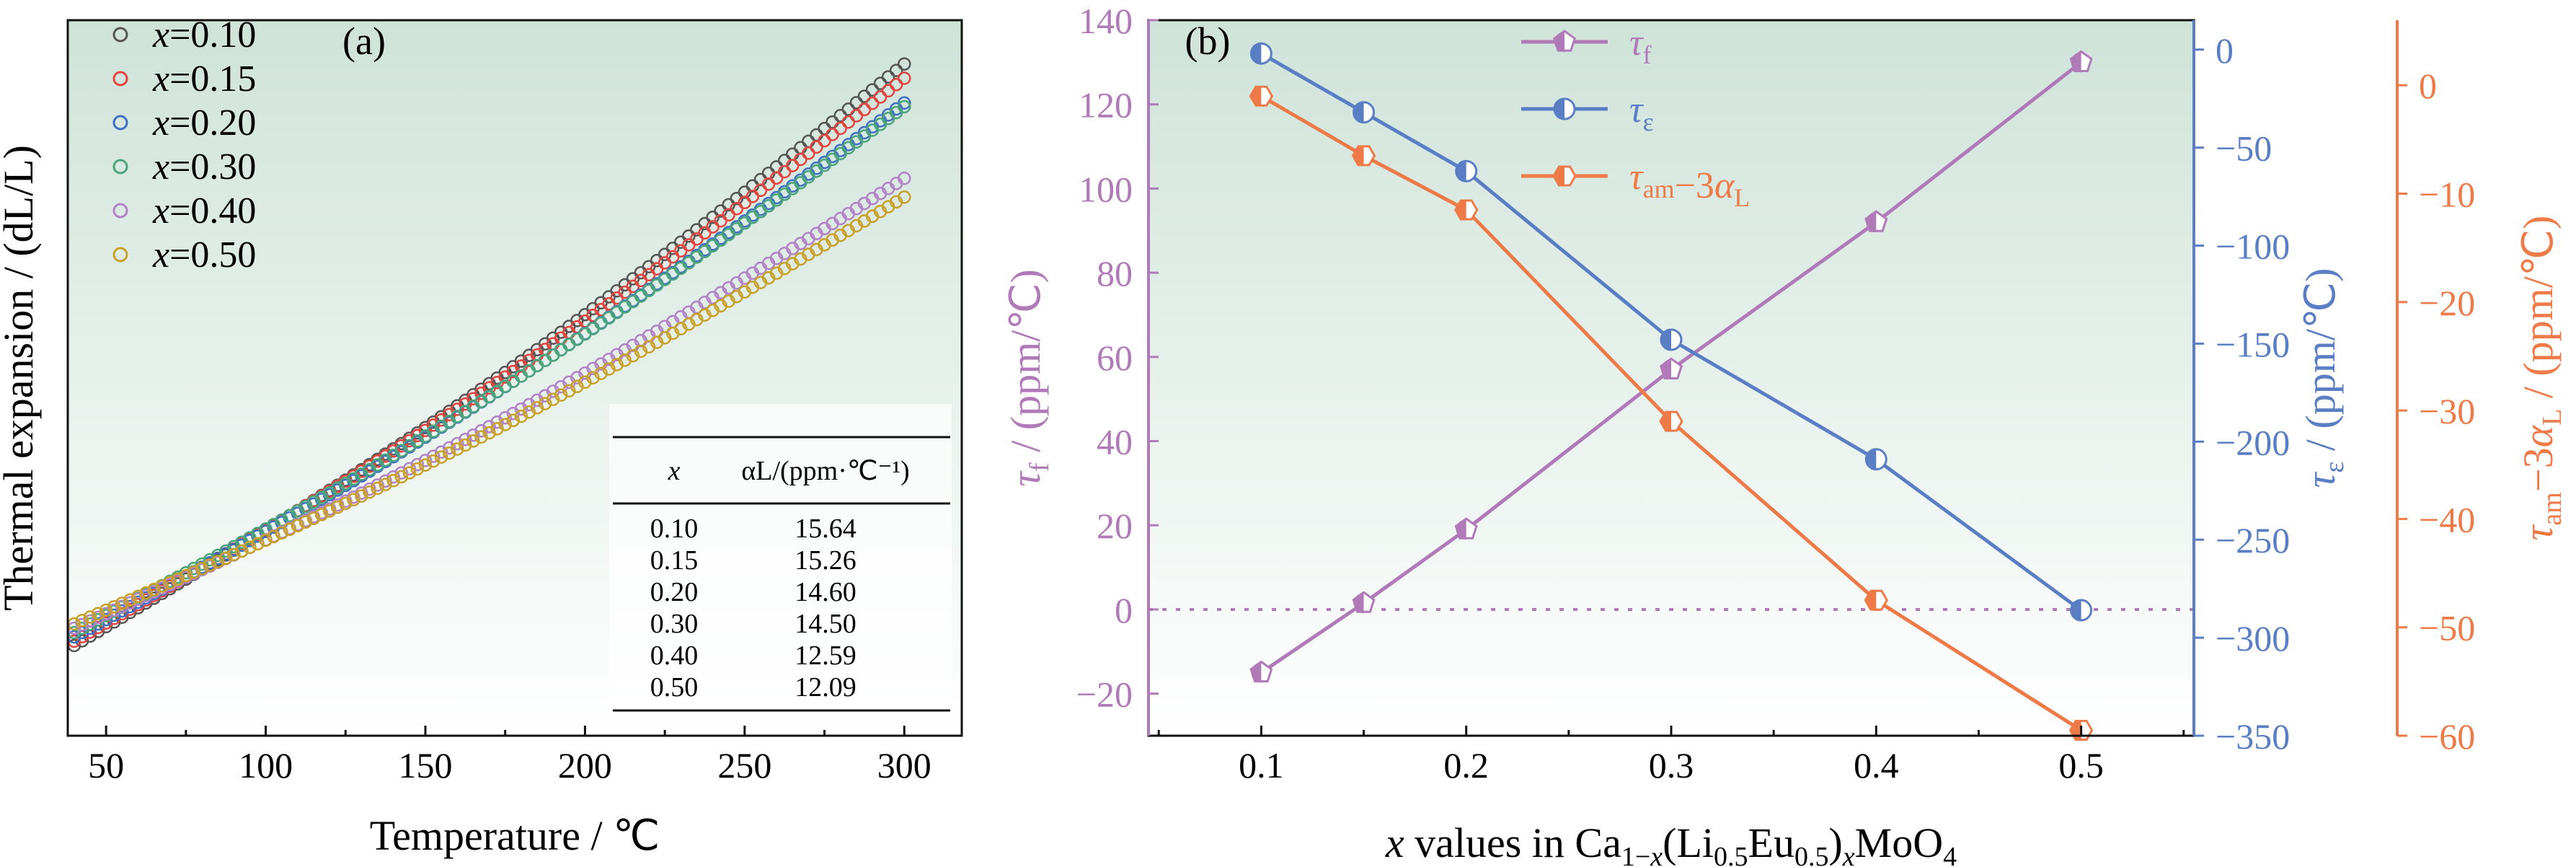 The height and width of the screenshot is (867, 2576). What do you see at coordinates (2447, 628) in the screenshot?
I see `y-tick-label-tau-am: −50` at bounding box center [2447, 628].